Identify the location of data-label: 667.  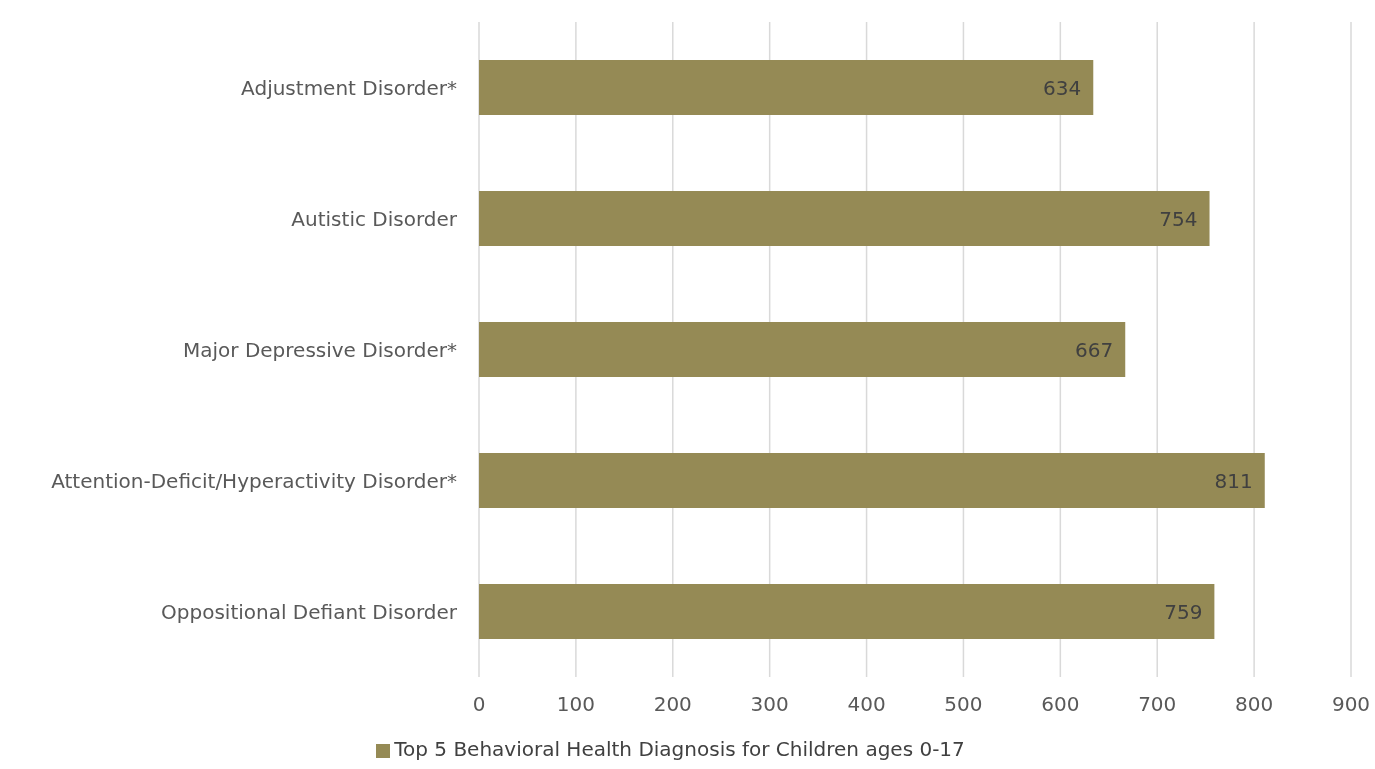
(1094, 349).